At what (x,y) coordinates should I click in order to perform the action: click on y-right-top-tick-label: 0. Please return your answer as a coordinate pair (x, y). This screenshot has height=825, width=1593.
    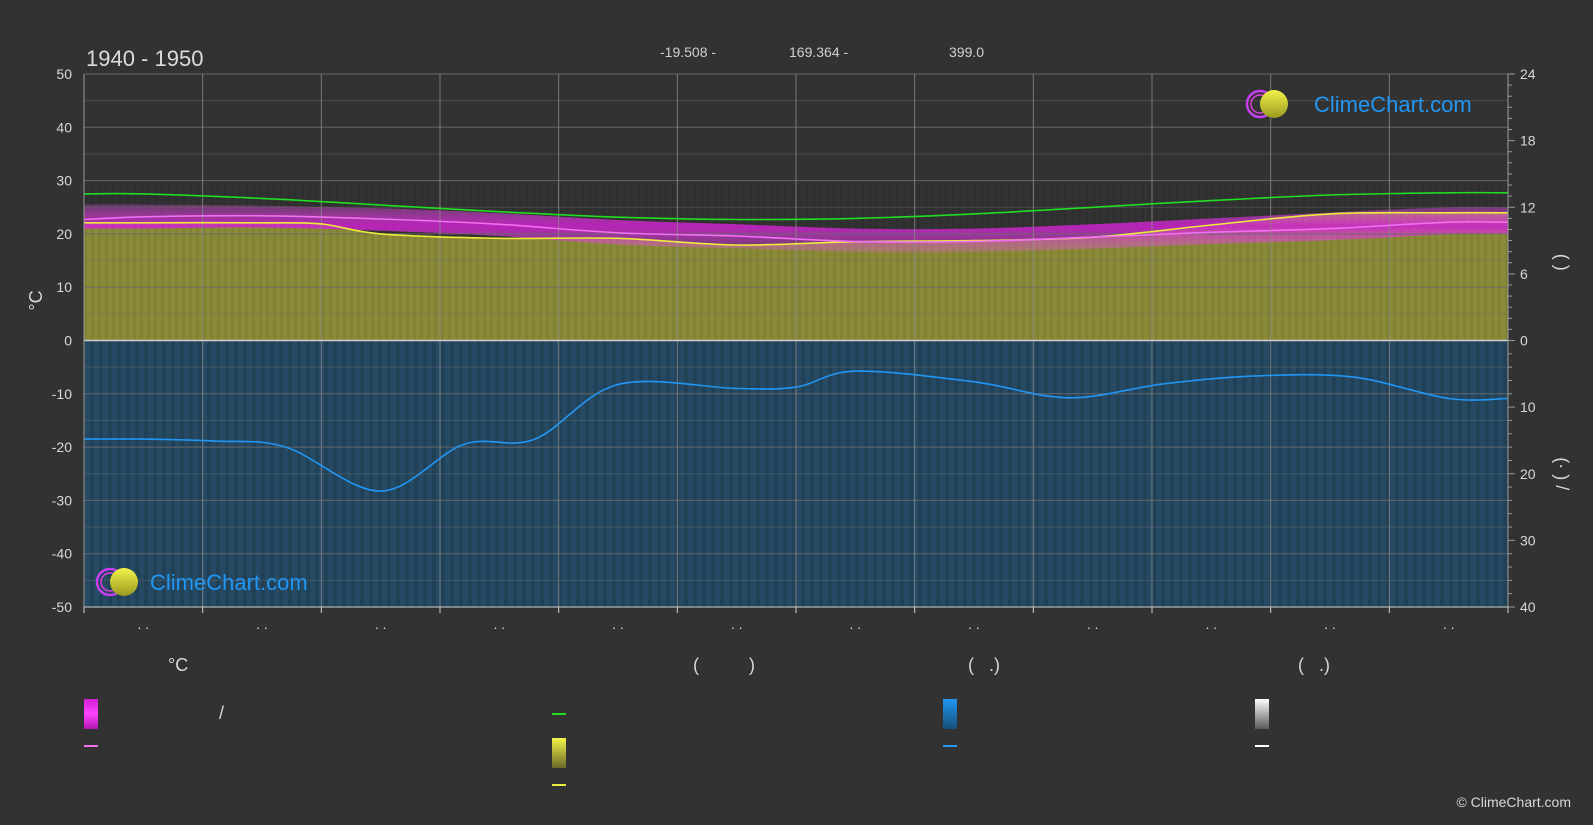
    Looking at the image, I should click on (1524, 341).